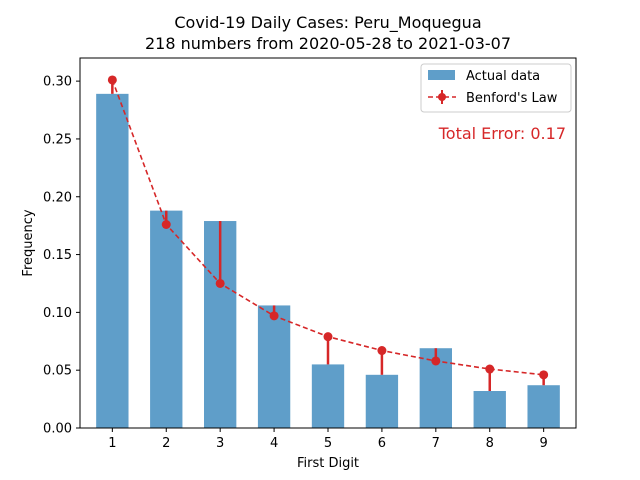  What do you see at coordinates (442, 97) in the screenshot?
I see `legend-swatch-benford-marker` at bounding box center [442, 97].